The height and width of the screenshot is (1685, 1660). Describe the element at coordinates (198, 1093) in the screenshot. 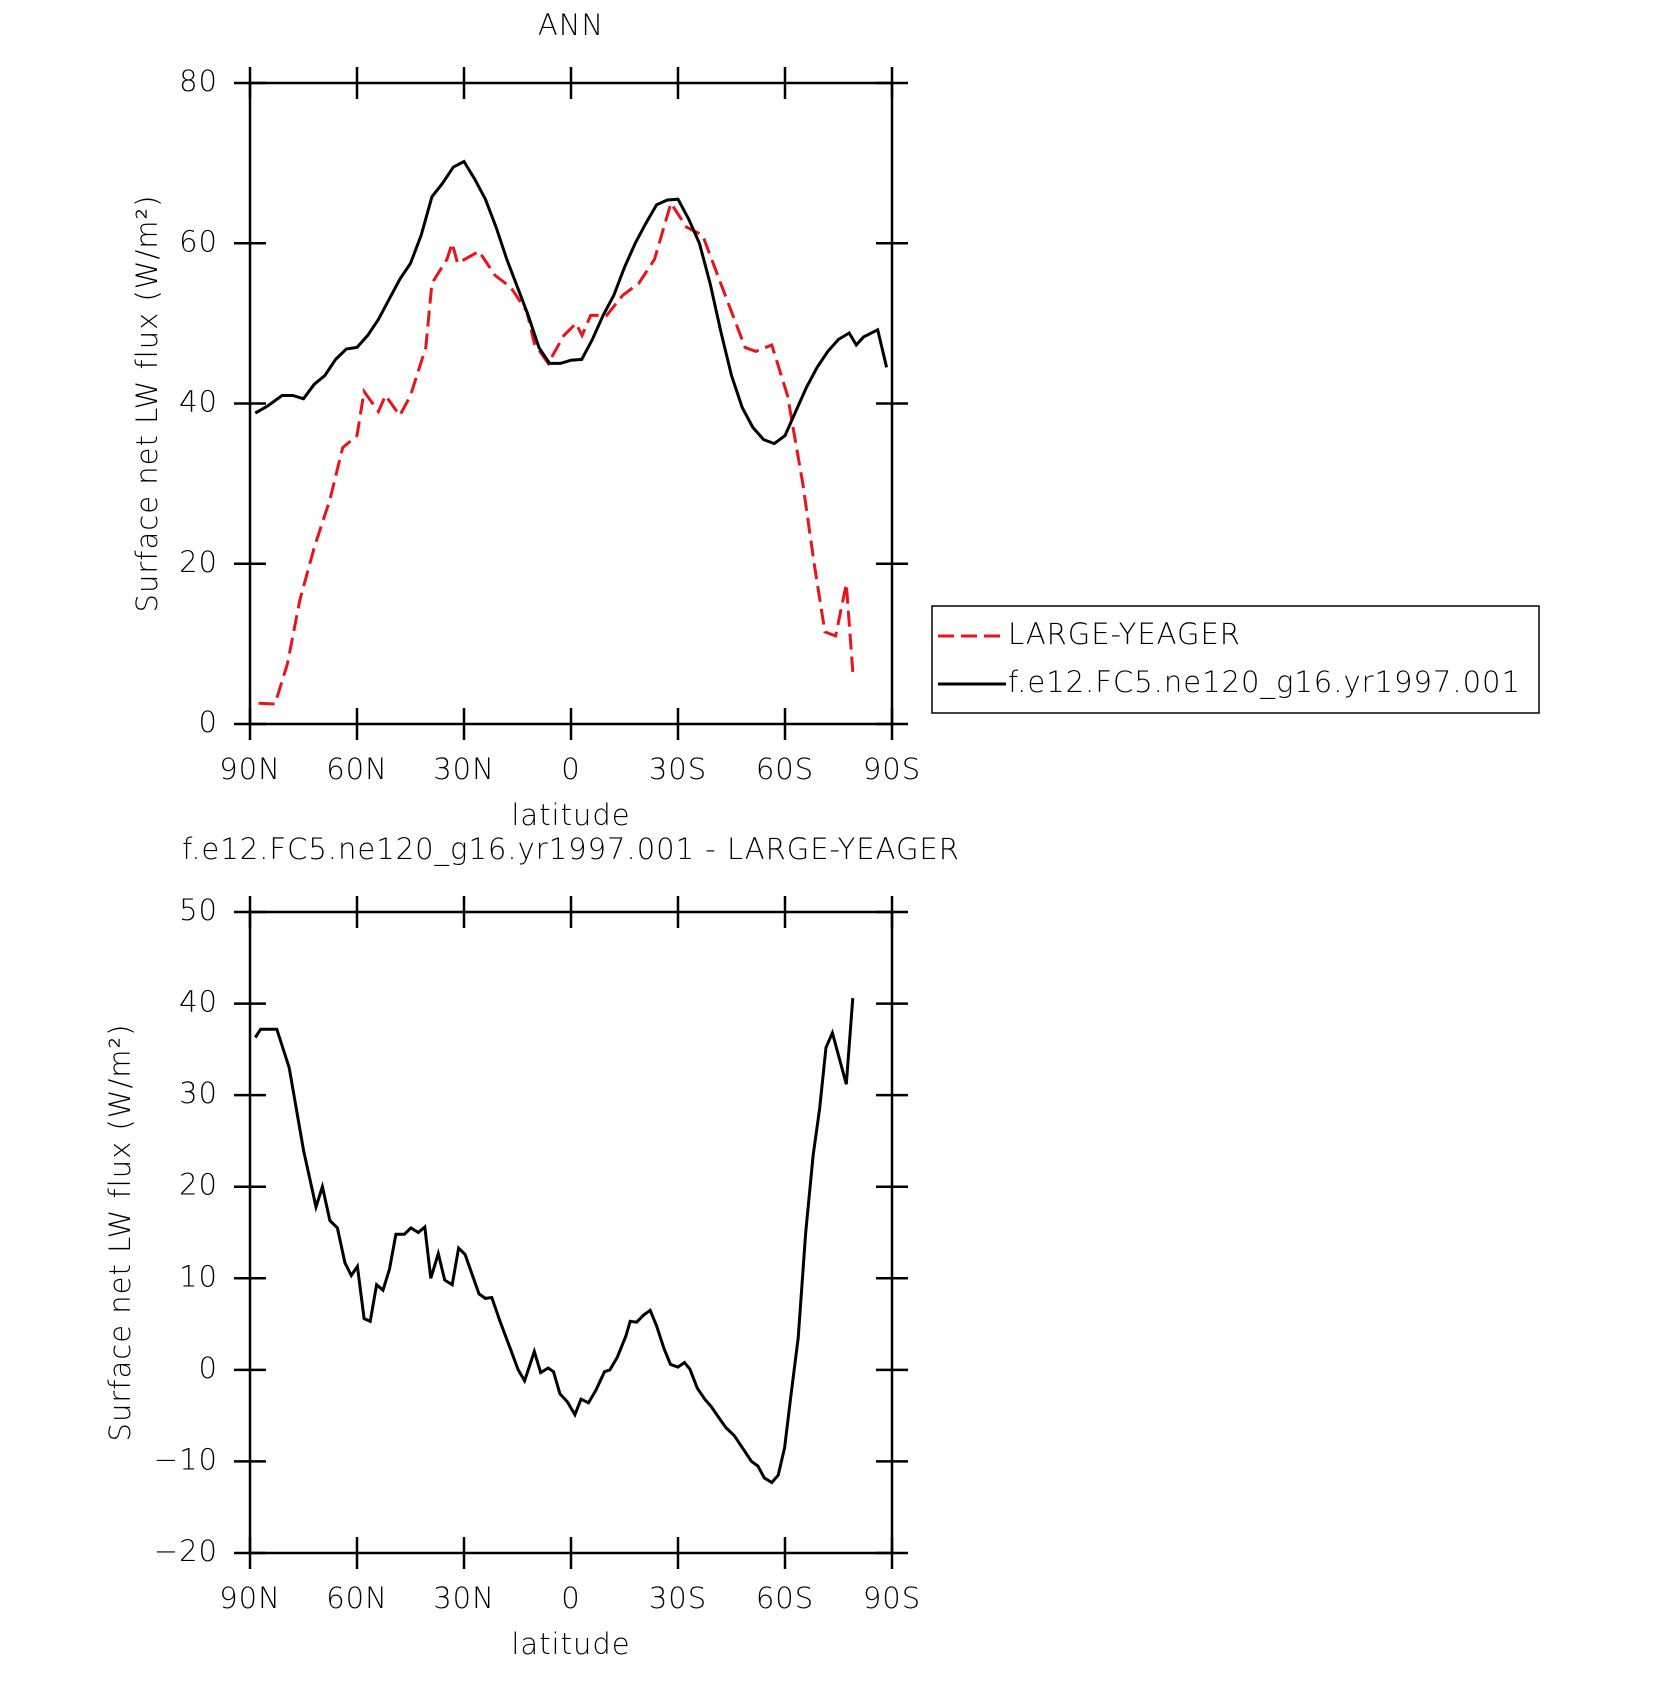

I see `y-tick-label: 30` at that location.